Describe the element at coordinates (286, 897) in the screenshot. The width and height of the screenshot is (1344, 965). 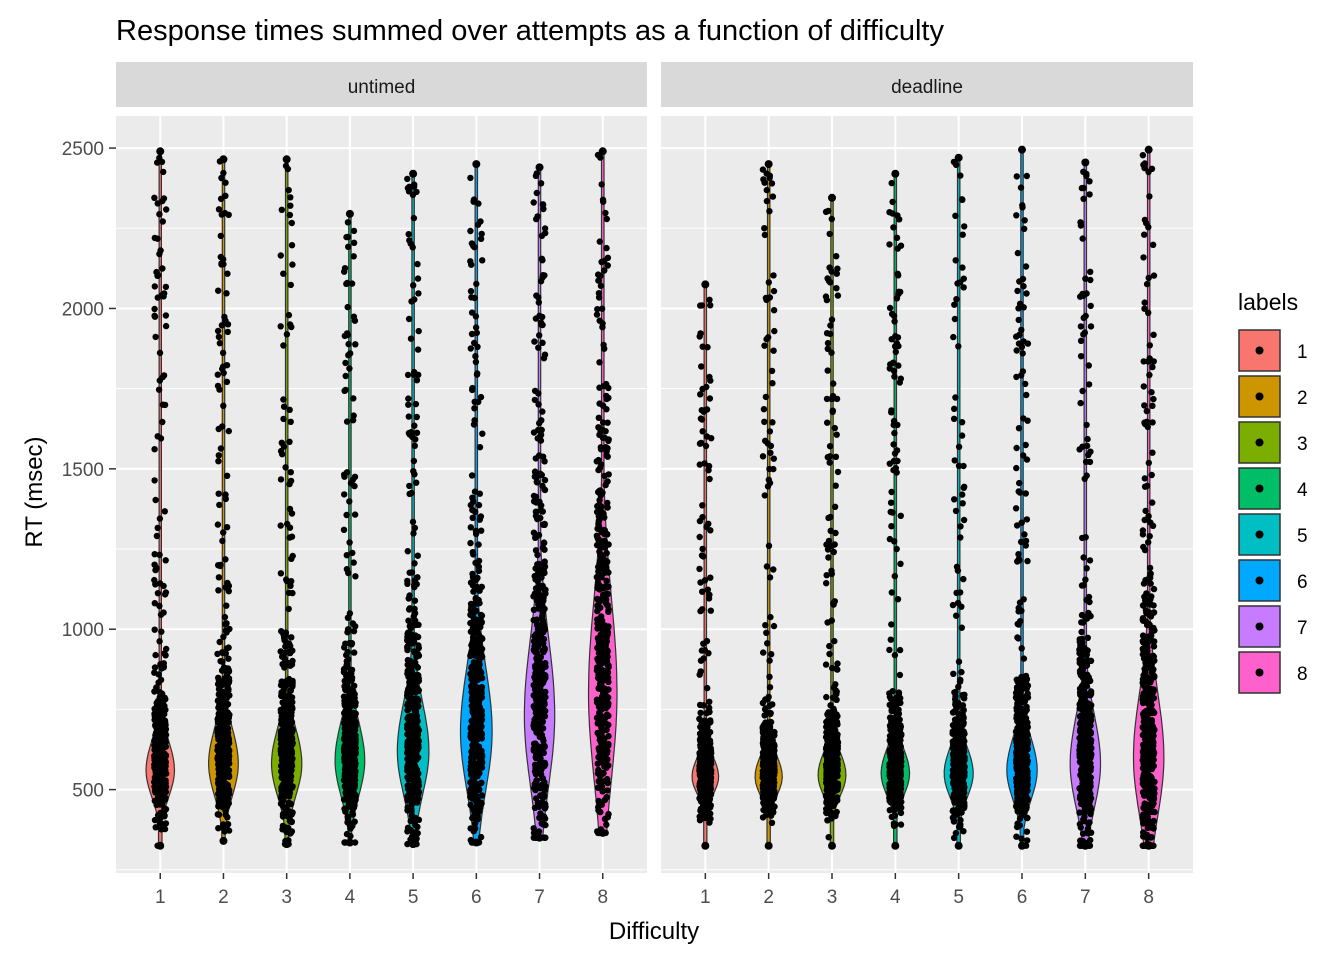
I see `x-tick-label: 3` at that location.